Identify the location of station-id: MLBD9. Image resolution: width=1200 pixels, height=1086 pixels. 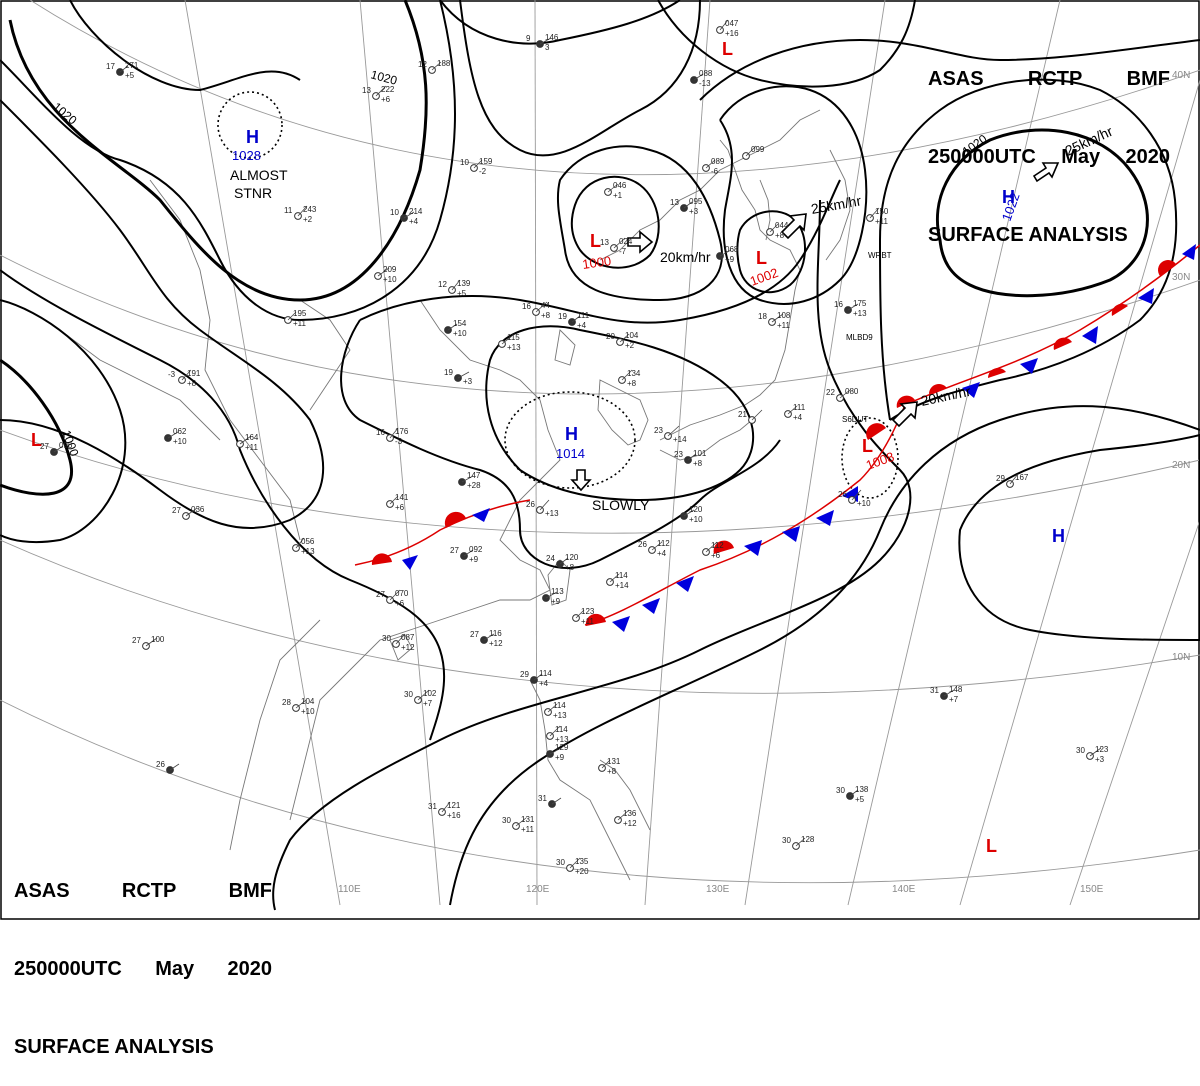
(859, 337).